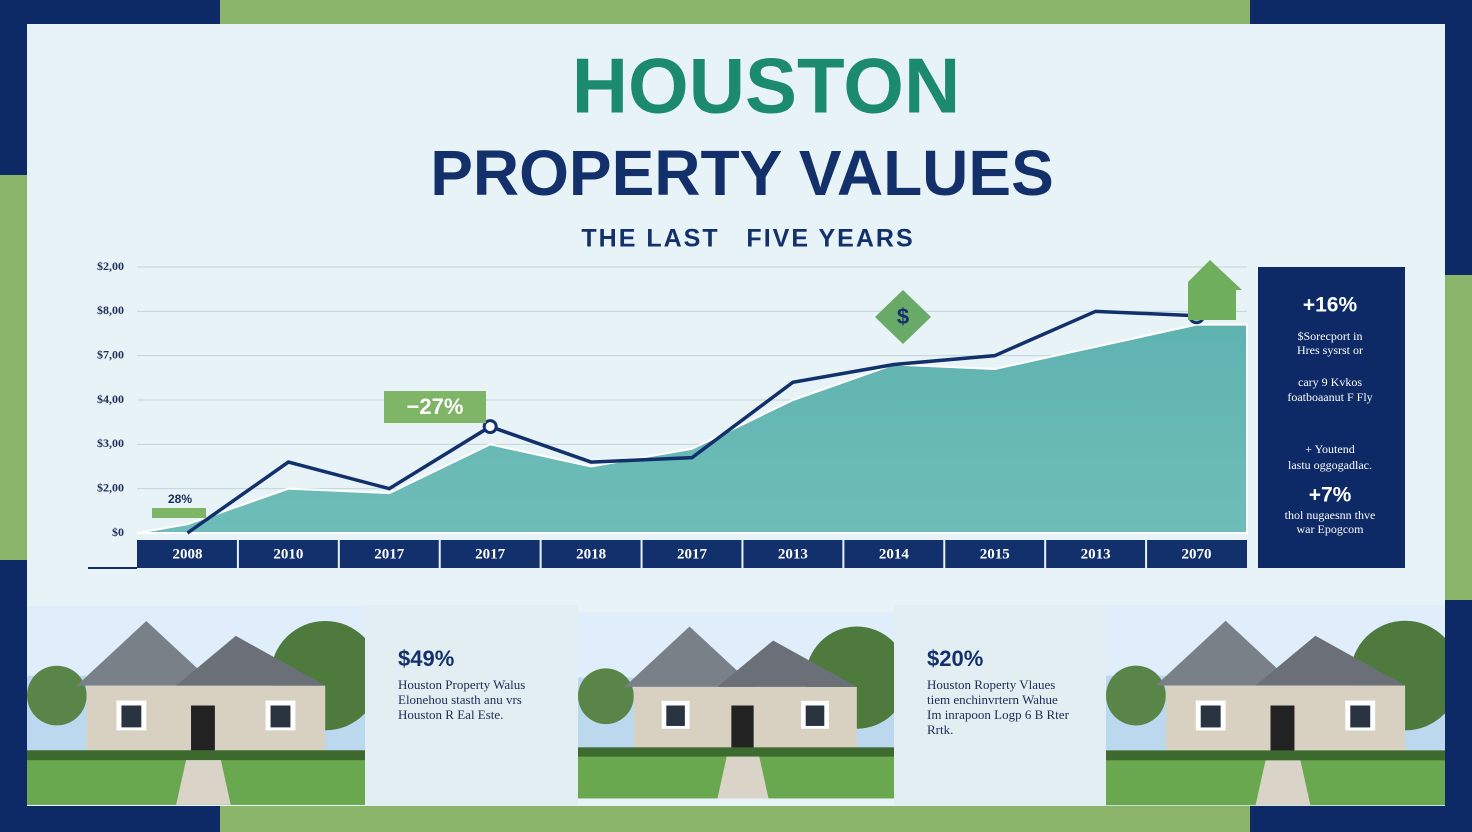 This screenshot has height=832, width=1472. Describe the element at coordinates (1331, 529) in the screenshot. I see `side-line: war Epogcom` at that location.